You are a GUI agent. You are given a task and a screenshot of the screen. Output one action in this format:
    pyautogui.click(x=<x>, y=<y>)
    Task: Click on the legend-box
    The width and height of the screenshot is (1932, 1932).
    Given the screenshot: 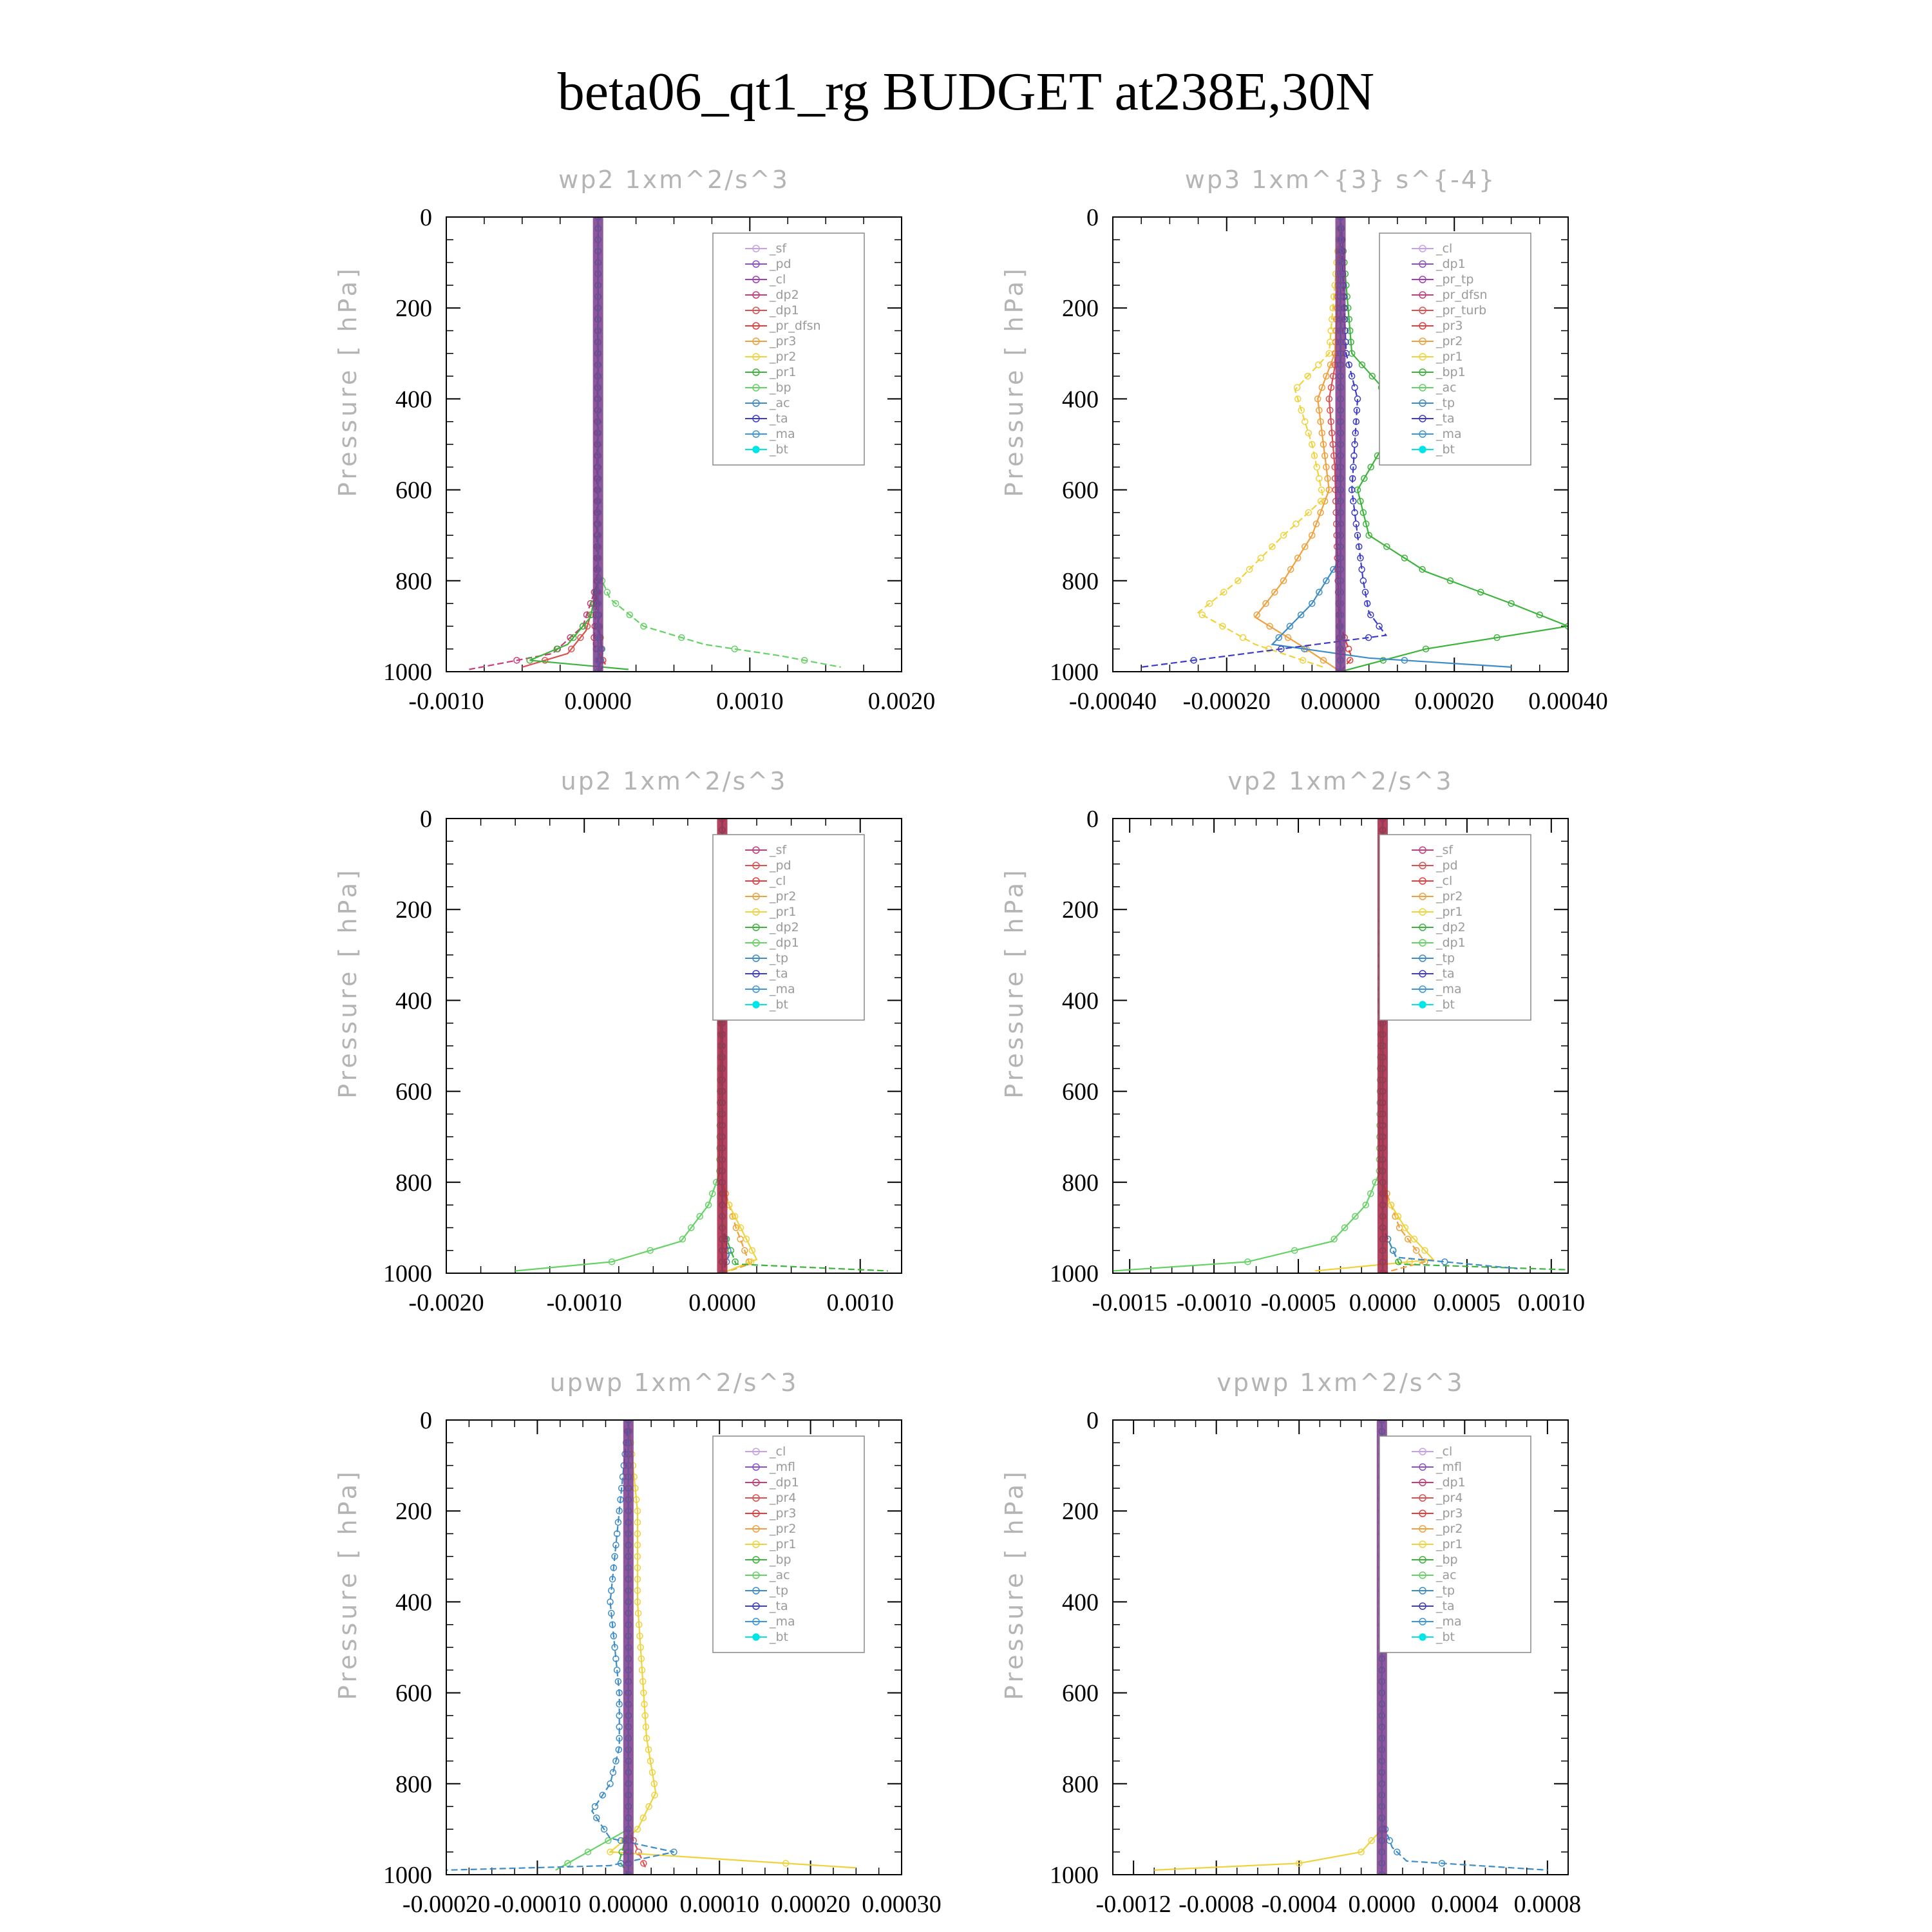 What is the action you would take?
    pyautogui.click(x=788, y=927)
    